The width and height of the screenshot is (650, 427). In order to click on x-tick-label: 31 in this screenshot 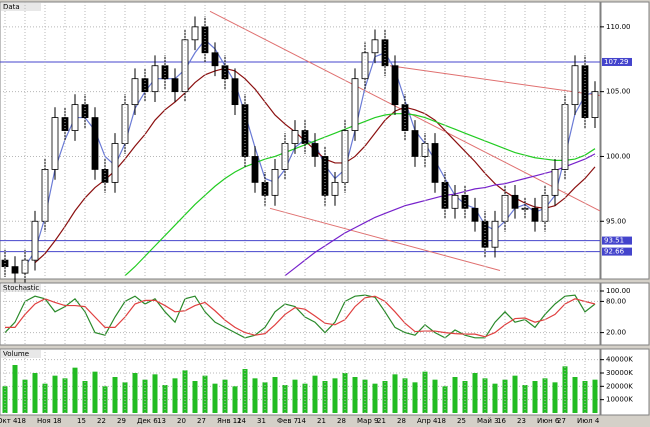, I will do `click(261, 421)`.